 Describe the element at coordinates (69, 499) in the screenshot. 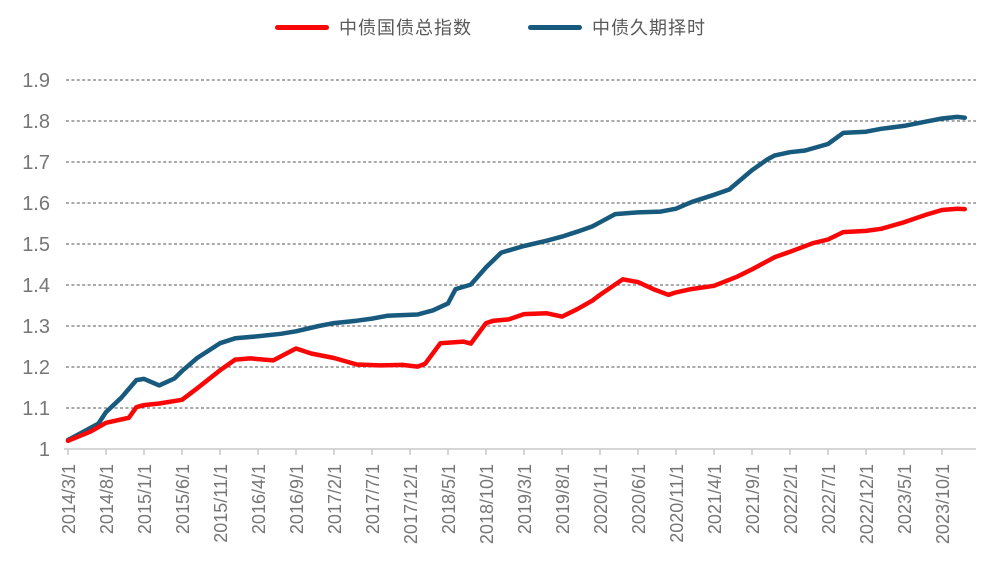

I see `x-axis-tick-label: 2014/3/1` at that location.